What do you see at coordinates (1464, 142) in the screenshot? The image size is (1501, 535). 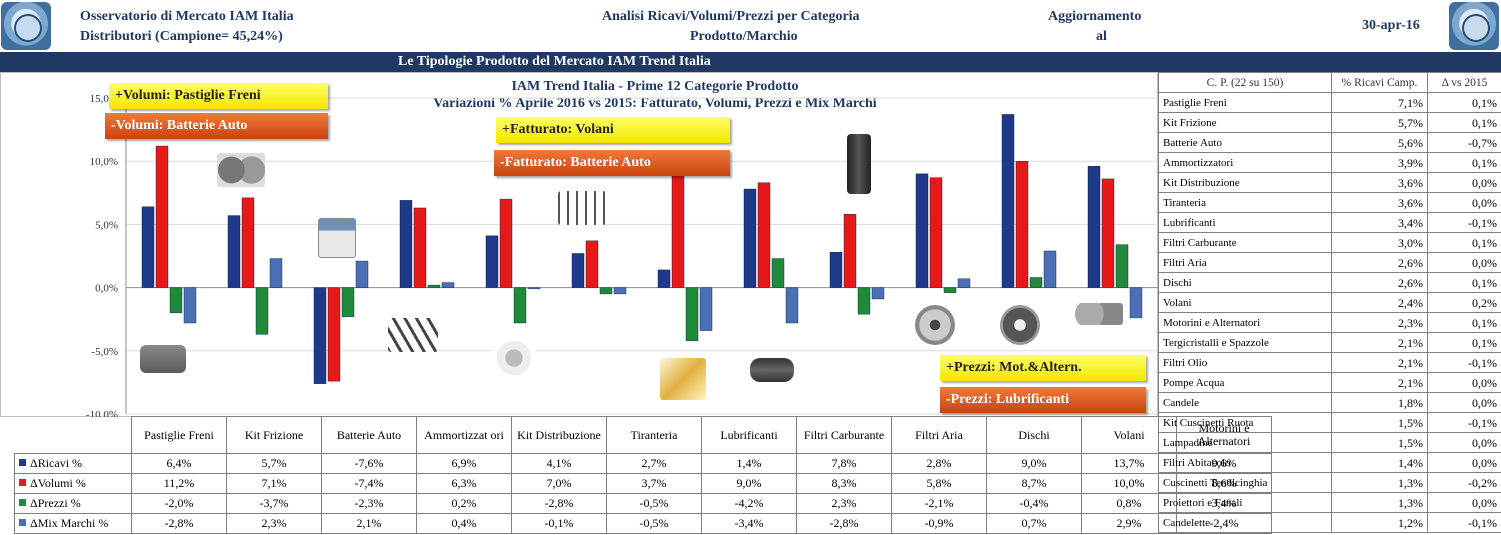 I see `delta-vs-2015: -0,7%` at bounding box center [1464, 142].